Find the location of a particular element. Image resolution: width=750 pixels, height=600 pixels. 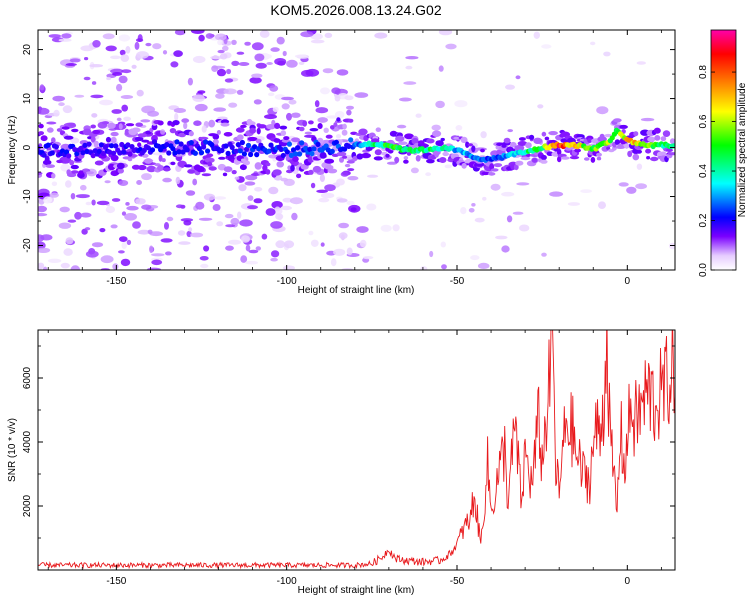

colorbar-scale is located at coordinates (723, 150).